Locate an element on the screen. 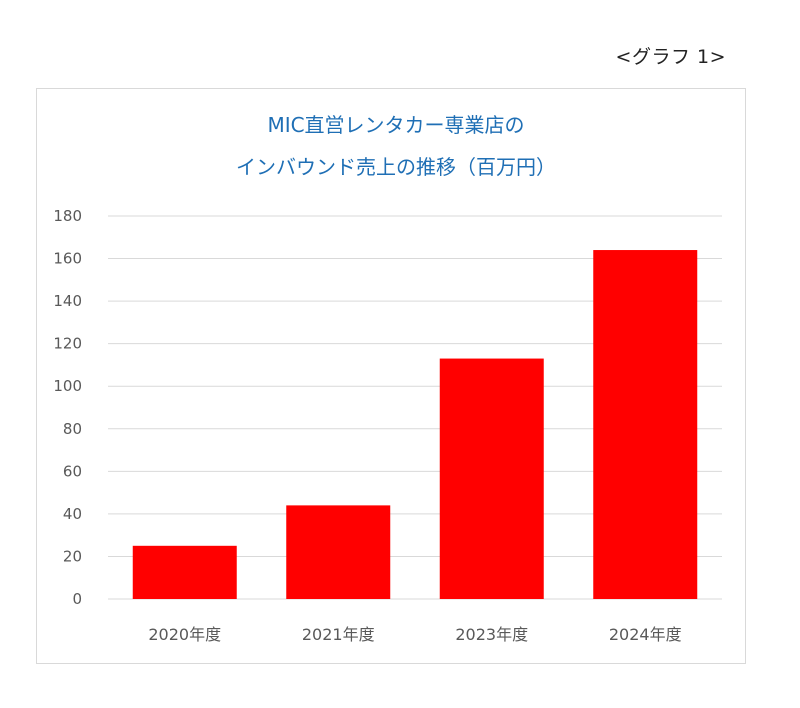  figure-label: <グラフ 1> is located at coordinates (670, 57).